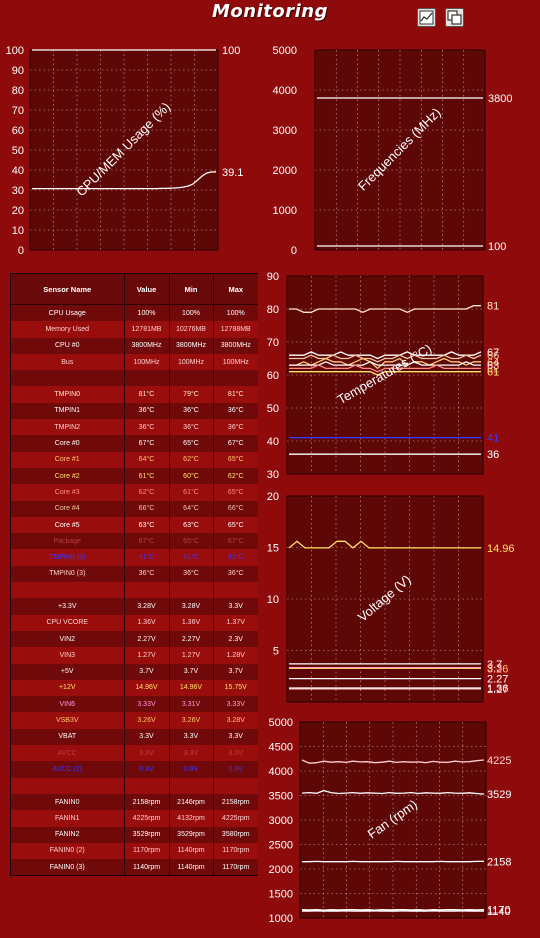 This screenshot has height=938, width=540. Describe the element at coordinates (273, 442) in the screenshot. I see `y-tick-label: 40` at that location.